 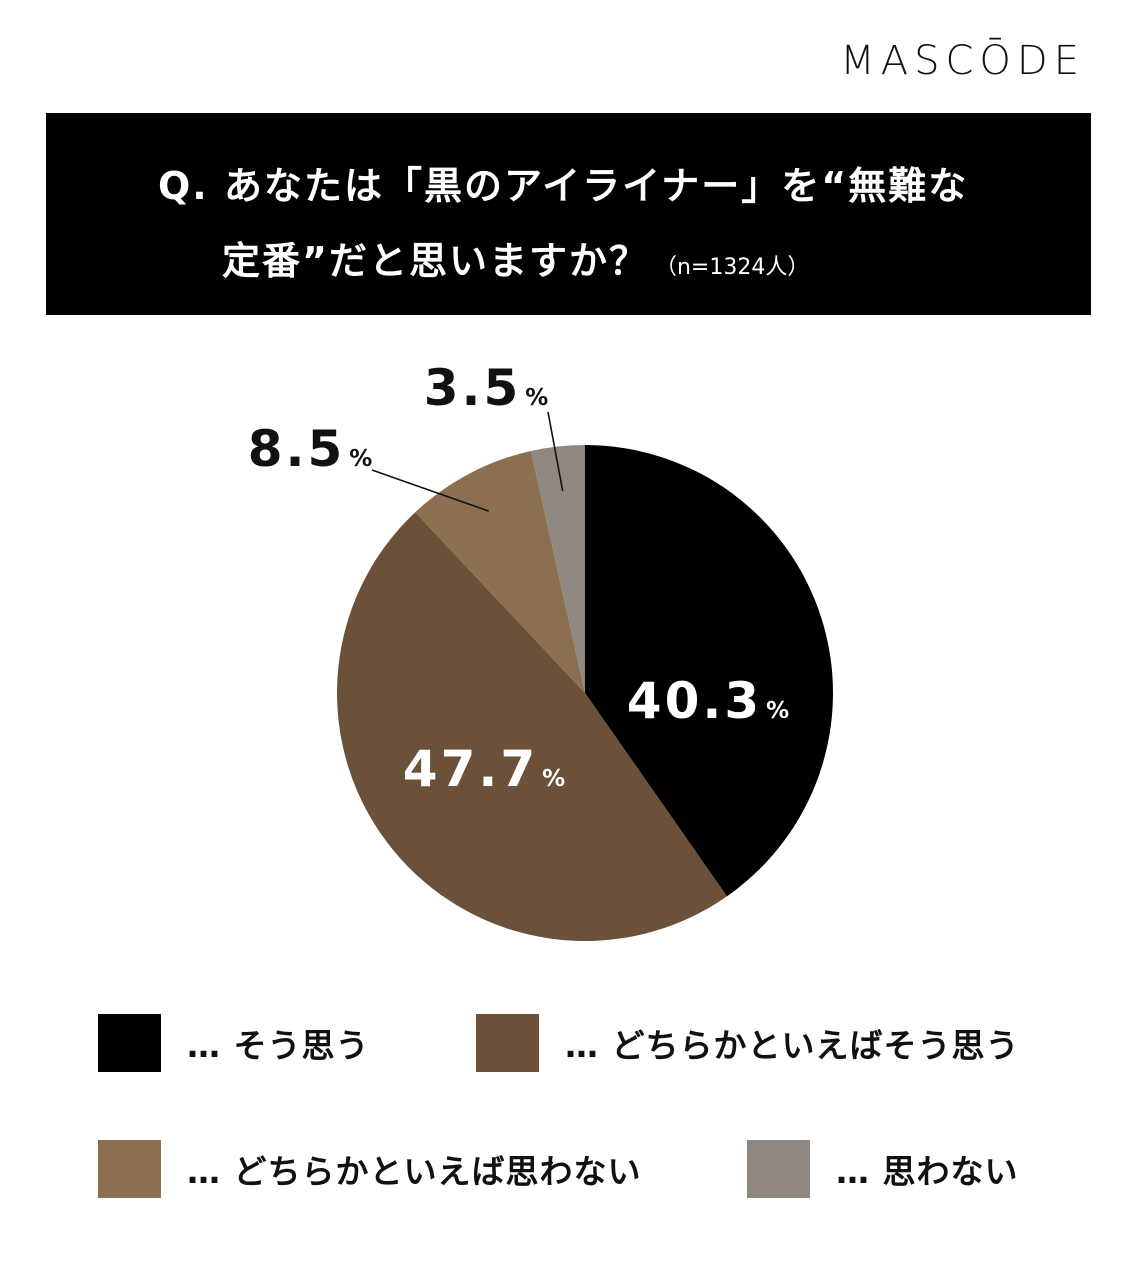 I want to click on legend-item-somewhat-agree: … どちらかといえばそう思う, so click(x=748, y=1043).